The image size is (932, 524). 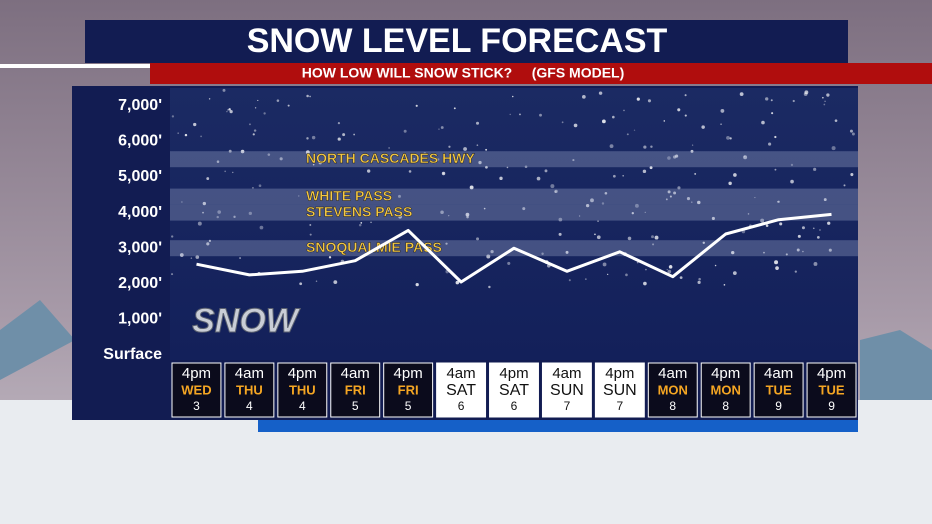 I want to click on x-tick-date: 5, so click(x=408, y=406).